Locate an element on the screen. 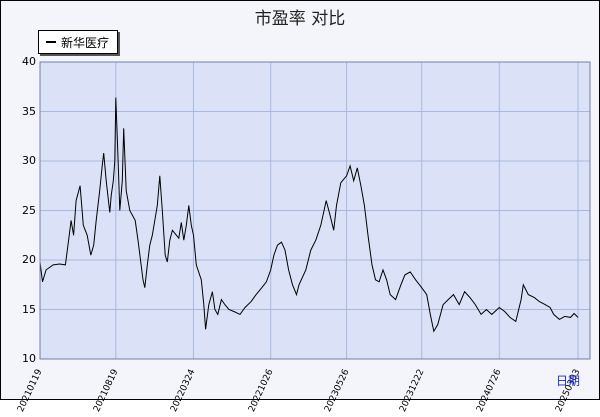  legend-label: 新华医疗 is located at coordinates (85, 43).